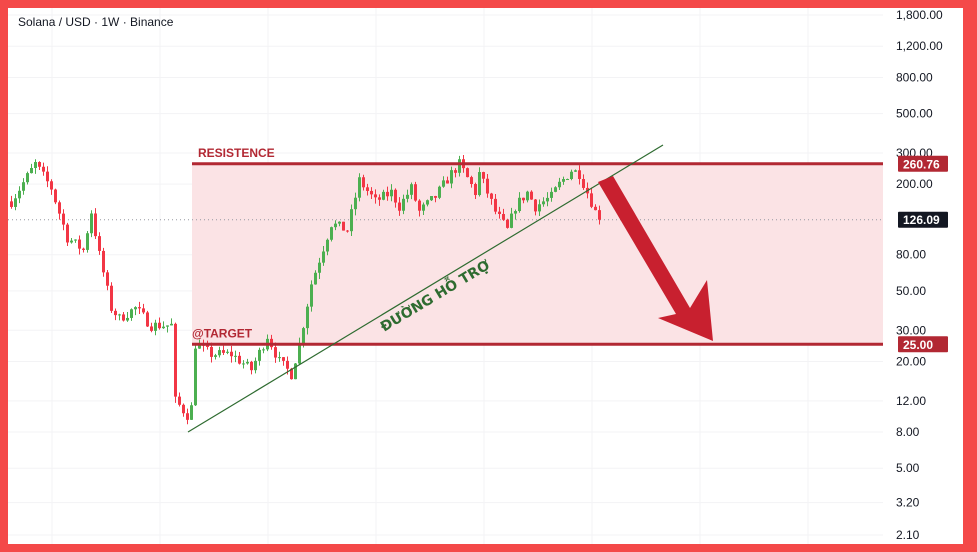 The height and width of the screenshot is (552, 977). I want to click on y-axis-tick: 30.00, so click(911, 330).